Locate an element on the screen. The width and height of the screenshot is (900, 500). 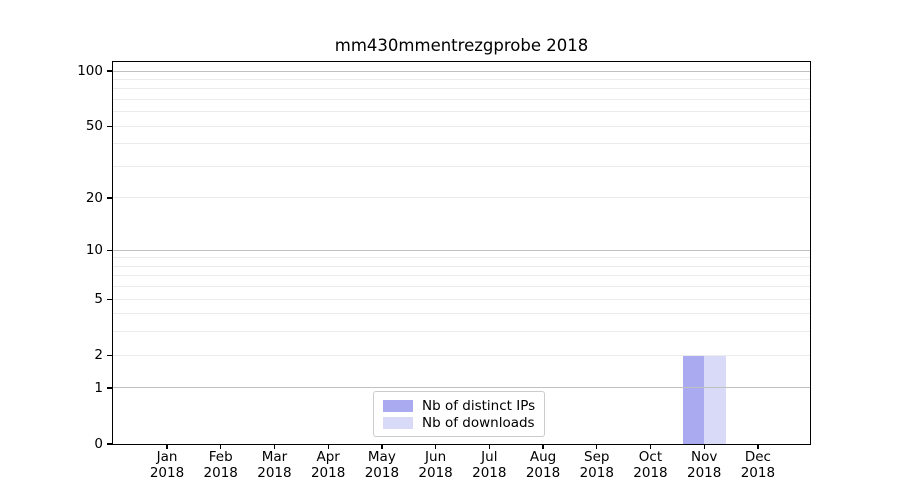
y-tick-label: 1 is located at coordinates (98, 387).